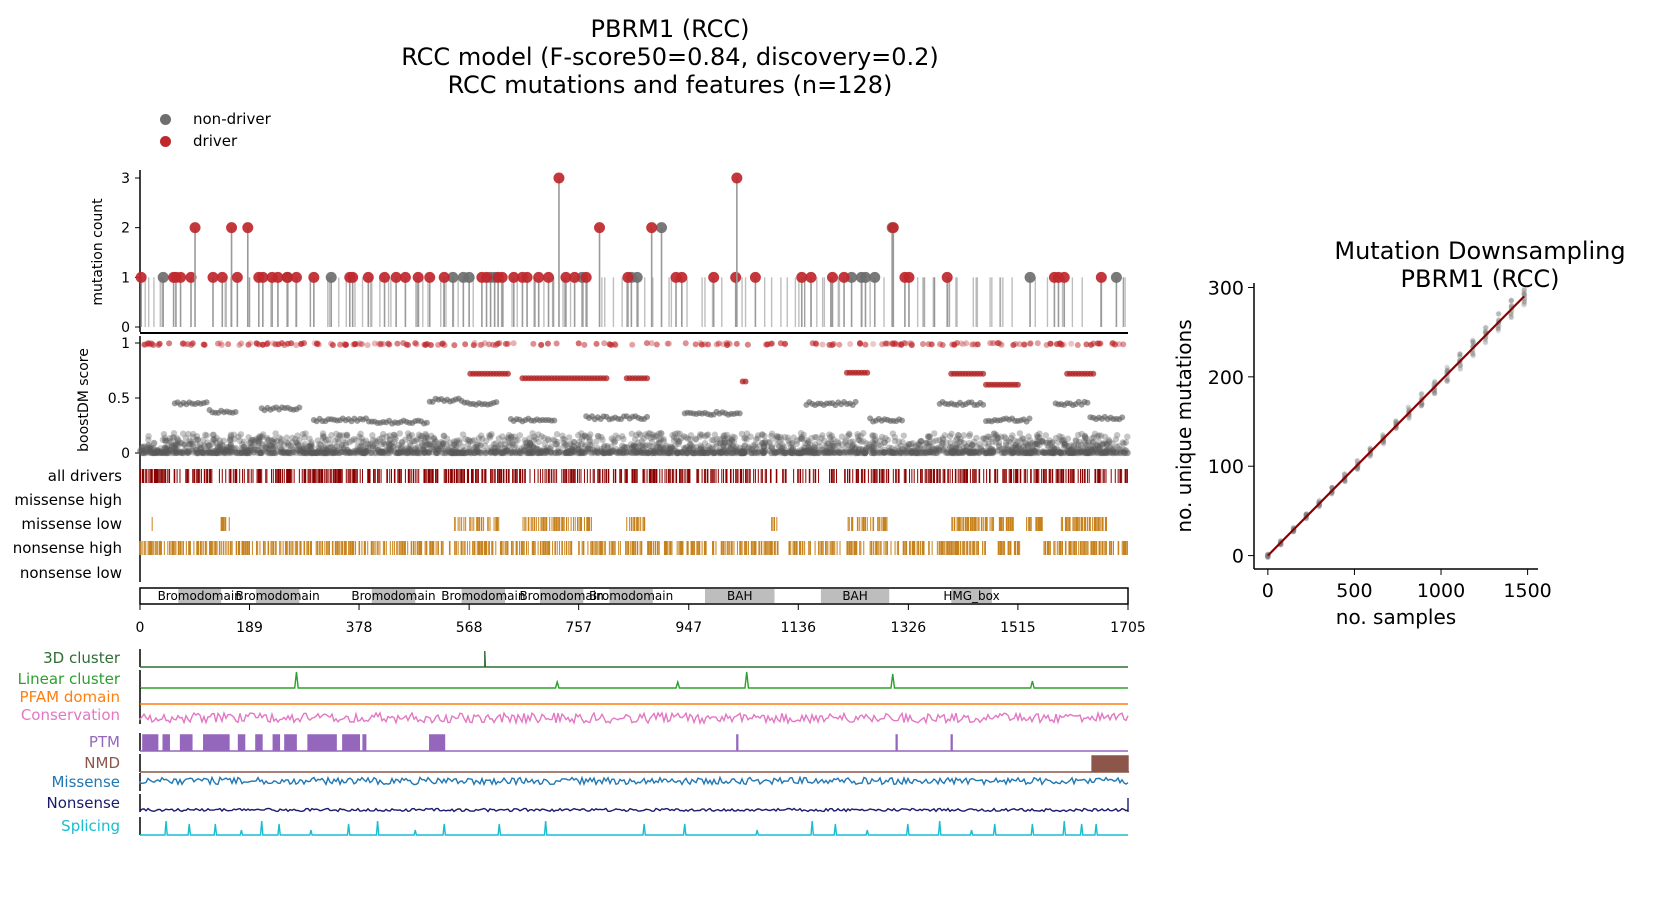 The height and width of the screenshot is (905, 1660). What do you see at coordinates (71, 573) in the screenshot?
I see `raster-track-label: nonsense low` at bounding box center [71, 573].